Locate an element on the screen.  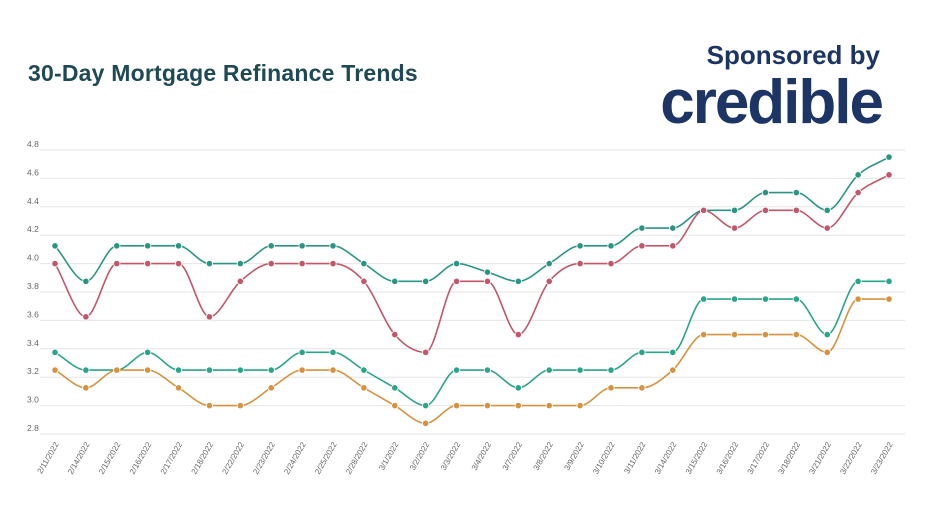
y-tick-label: 4.2 is located at coordinates (33, 229).